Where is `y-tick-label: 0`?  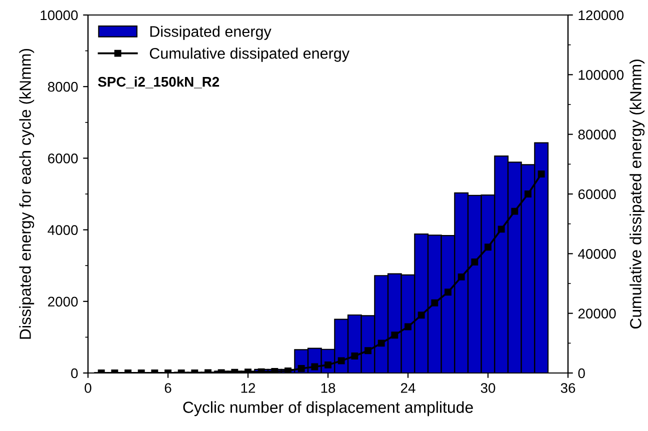
y-tick-label: 0 is located at coordinates (74, 373).